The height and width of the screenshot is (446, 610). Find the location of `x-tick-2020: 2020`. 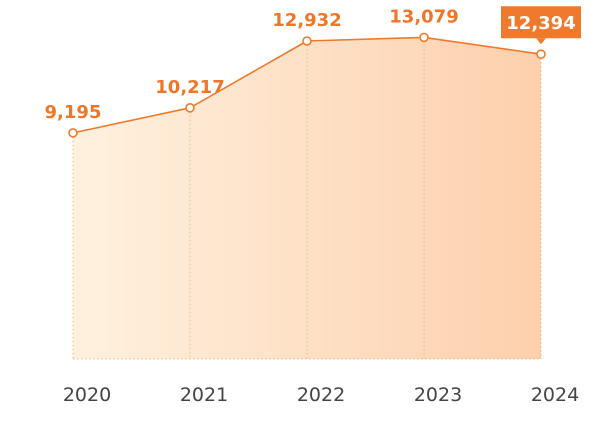

x-tick-2020: 2020 is located at coordinates (87, 395).